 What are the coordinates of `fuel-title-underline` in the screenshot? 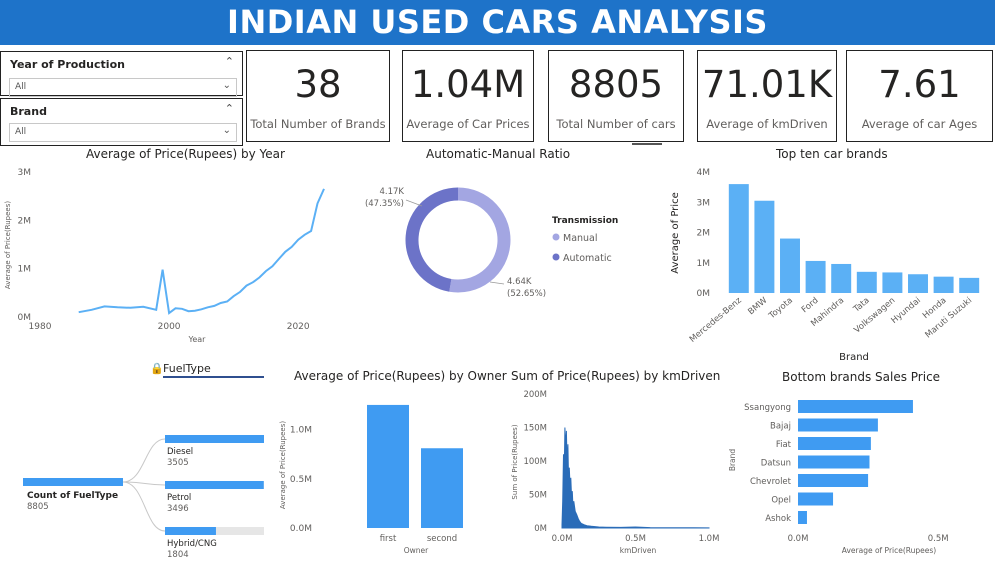 It's located at (213, 377).